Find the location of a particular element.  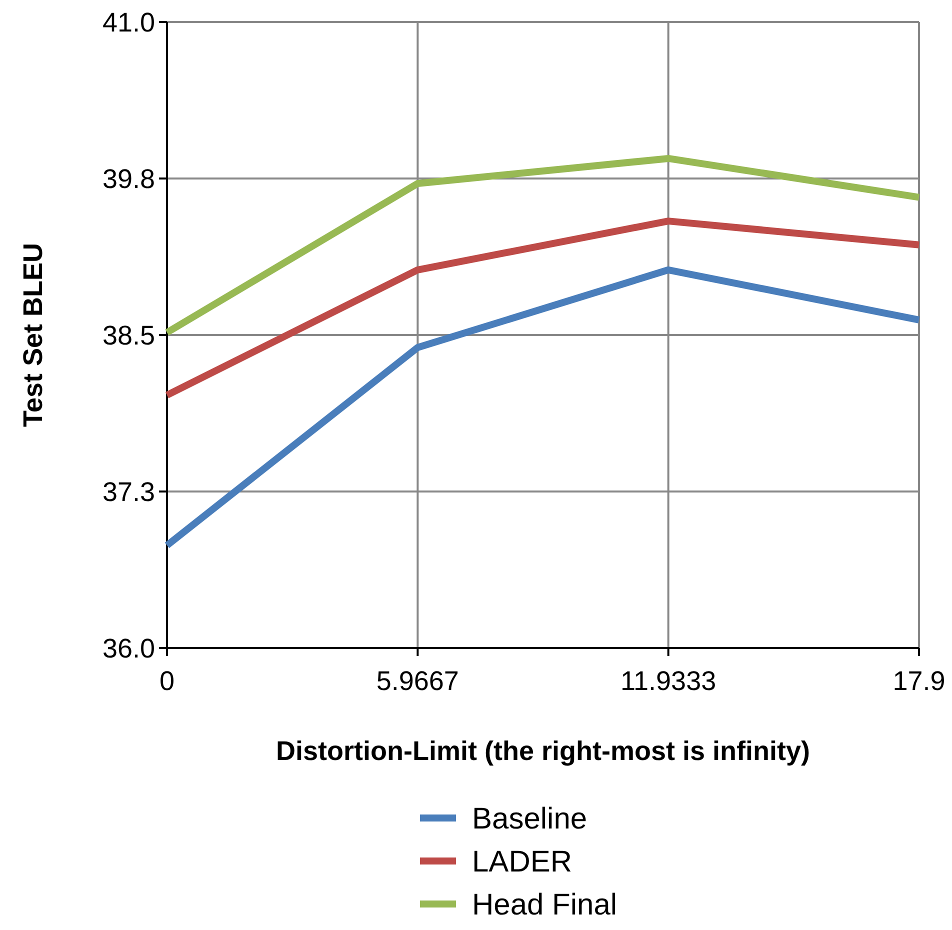

x-tick-label: 17.9 is located at coordinates (919, 681).